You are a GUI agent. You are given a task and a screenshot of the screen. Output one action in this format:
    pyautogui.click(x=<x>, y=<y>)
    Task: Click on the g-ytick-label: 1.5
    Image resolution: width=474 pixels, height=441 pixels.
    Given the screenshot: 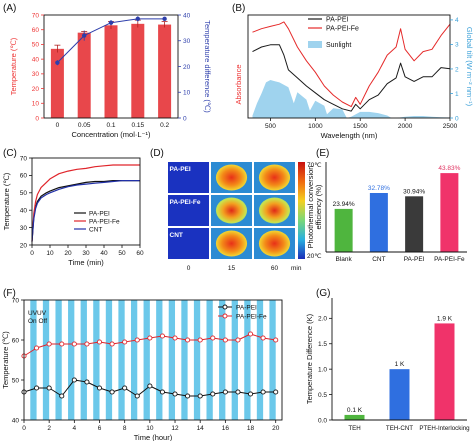 What is the action you would take?
    pyautogui.click(x=322, y=344)
    